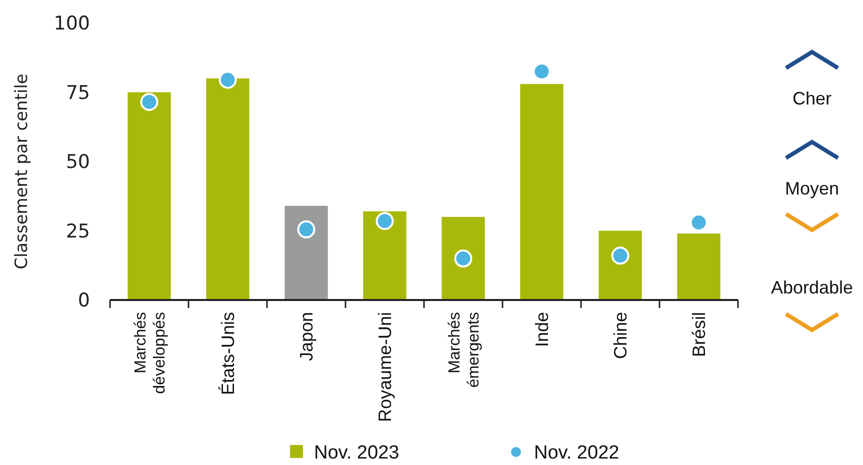 This screenshot has height=465, width=863. Describe the element at coordinates (78, 93) in the screenshot. I see `y-tick-label: 75` at that location.